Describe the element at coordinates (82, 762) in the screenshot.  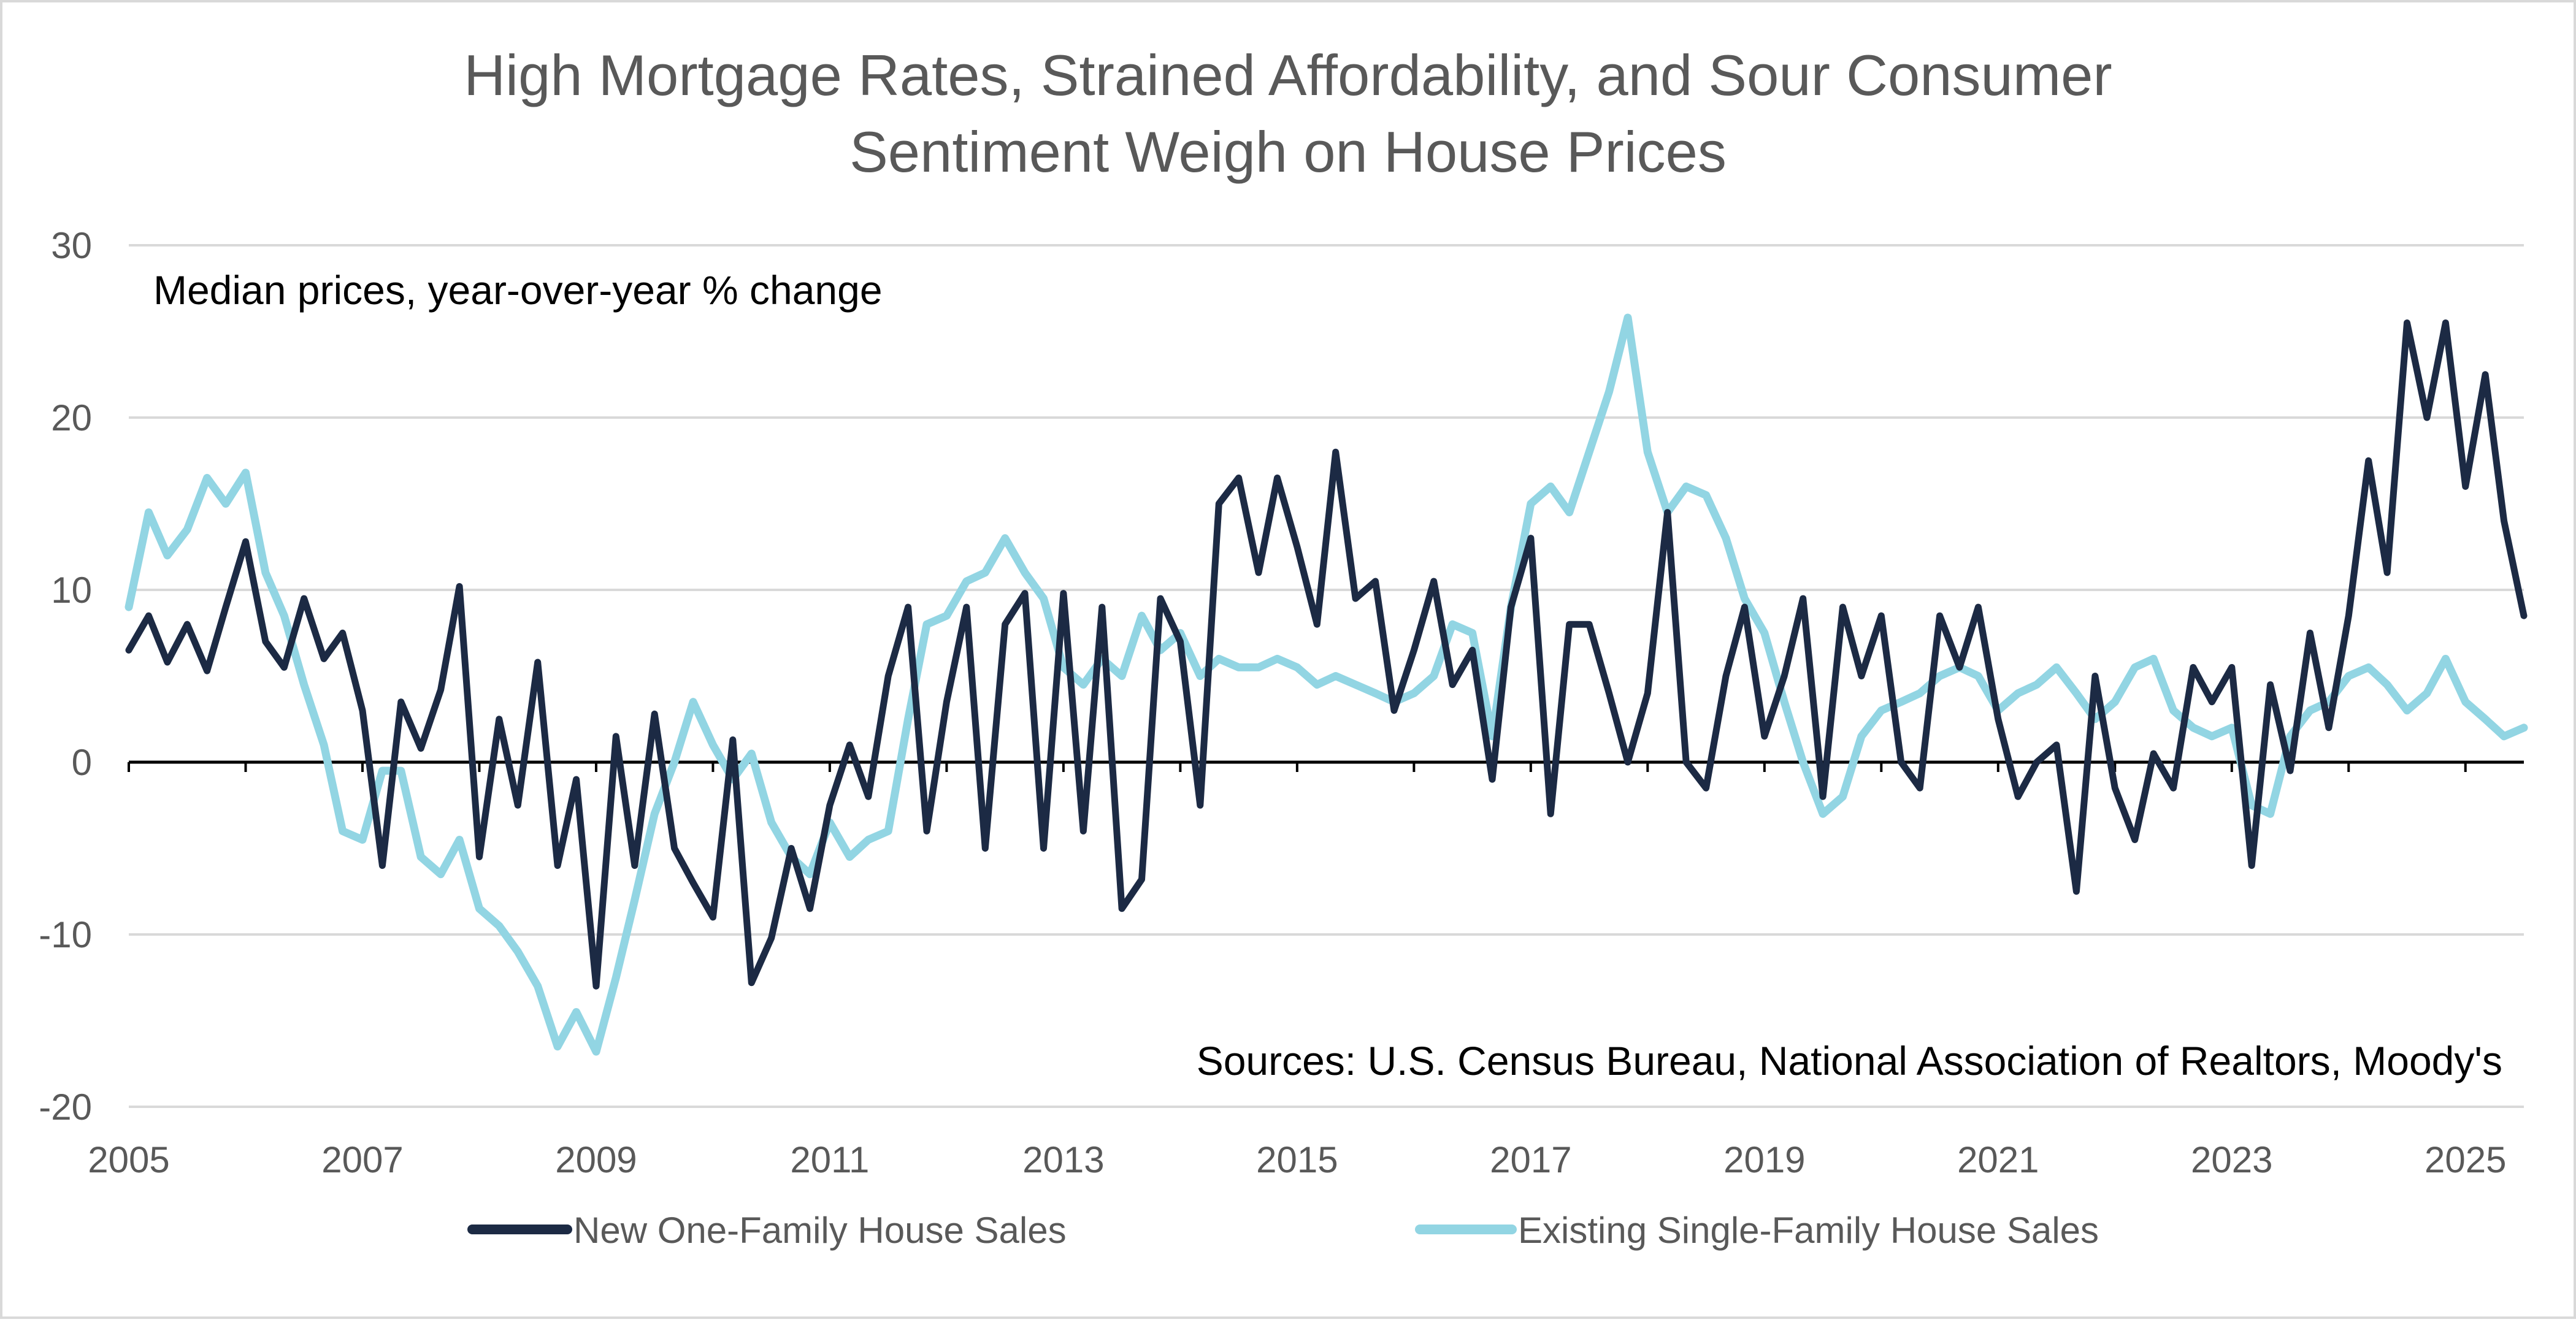
I see `y-tick-label: 0` at that location.